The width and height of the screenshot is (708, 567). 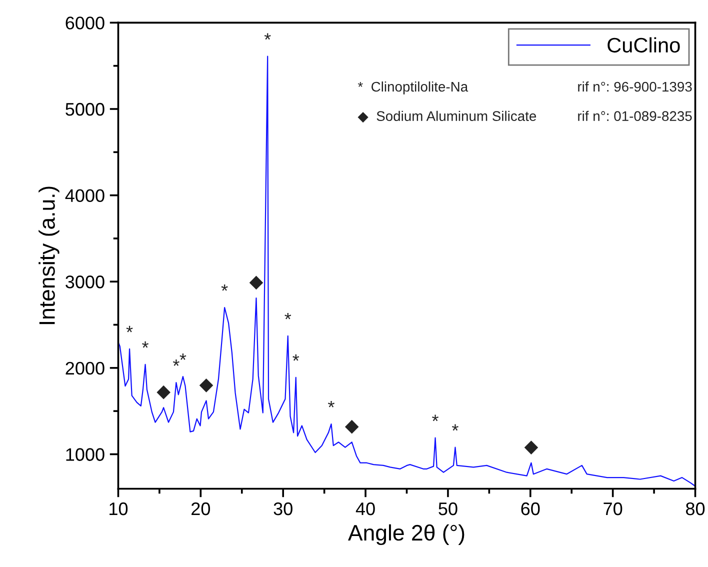 What do you see at coordinates (413, 87) in the screenshot?
I see `annotation: * Clinoptilolite-Na` at bounding box center [413, 87].